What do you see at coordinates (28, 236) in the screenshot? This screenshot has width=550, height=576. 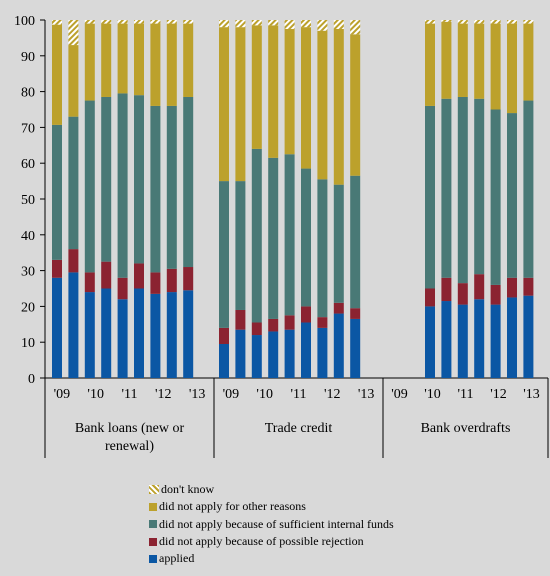 I see `y-tick-label: 40` at bounding box center [28, 236].